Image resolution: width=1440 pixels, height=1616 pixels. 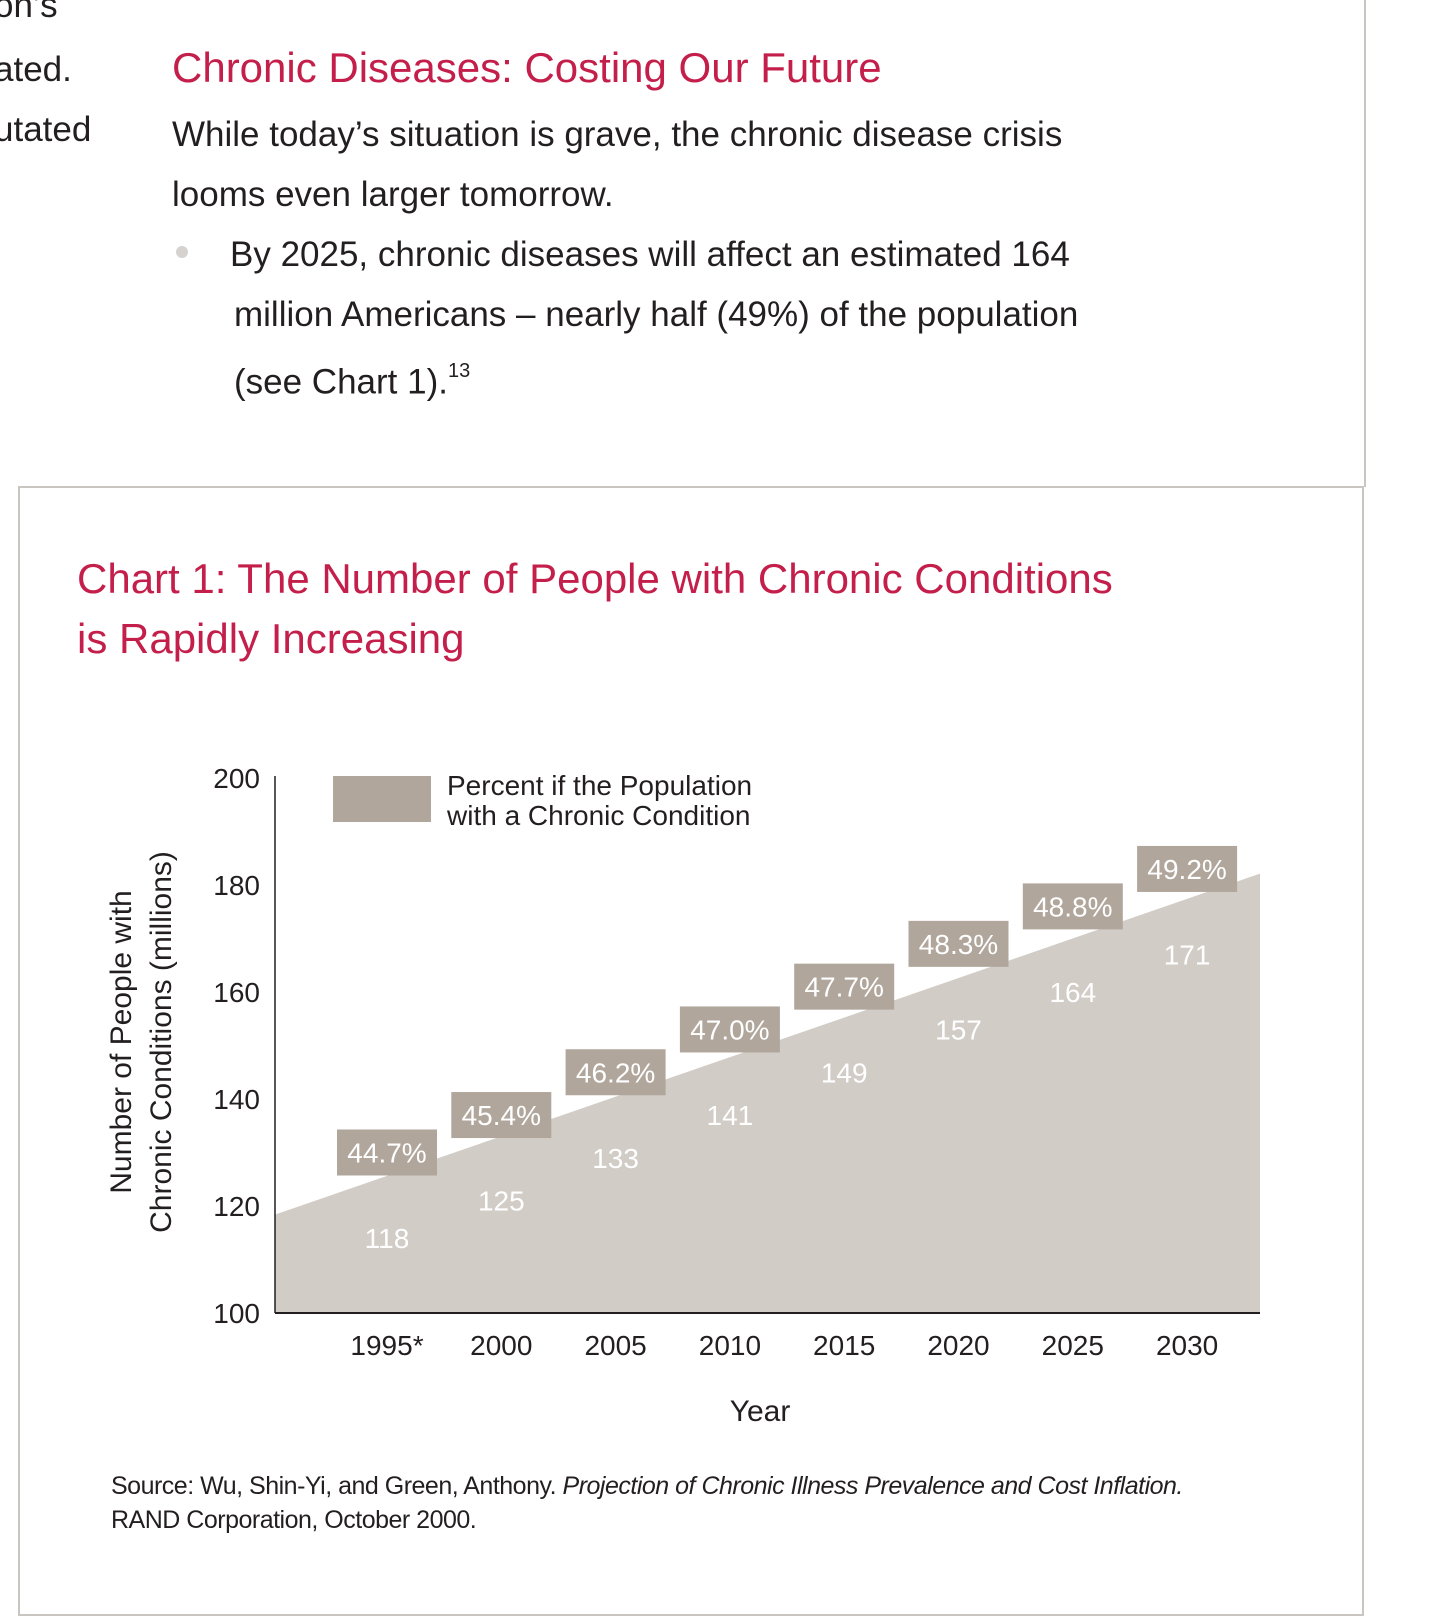 What do you see at coordinates (382, 799) in the screenshot?
I see `legend-swatch` at bounding box center [382, 799].